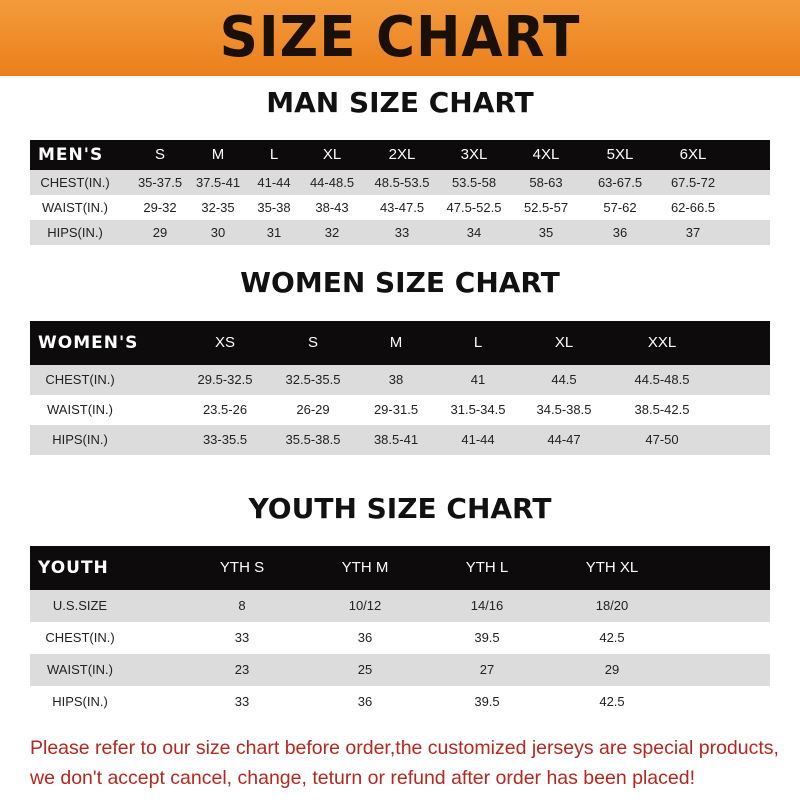 This screenshot has height=800, width=800. I want to click on table-cell: 30, so click(218, 232).